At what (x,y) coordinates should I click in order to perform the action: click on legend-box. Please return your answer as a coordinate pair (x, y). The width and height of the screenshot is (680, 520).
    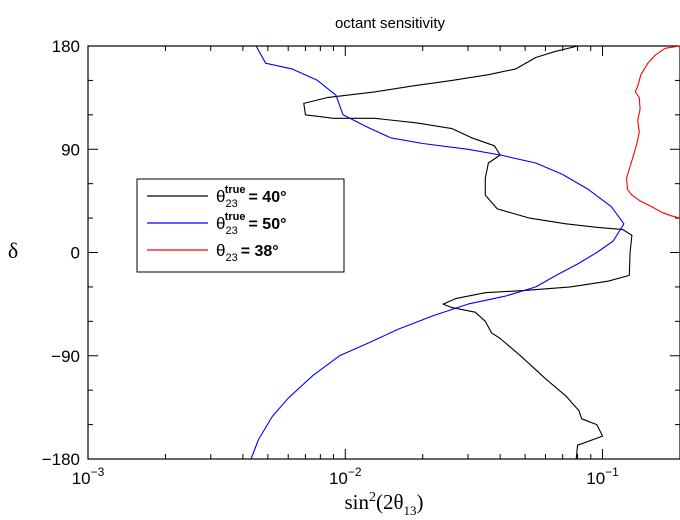
    Looking at the image, I should click on (240, 225).